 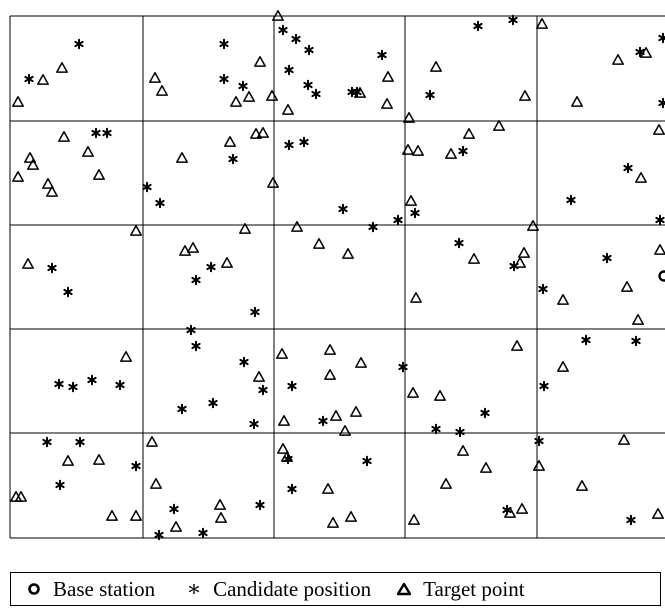 I want to click on asterisk-icon: ∗, so click(x=194, y=588).